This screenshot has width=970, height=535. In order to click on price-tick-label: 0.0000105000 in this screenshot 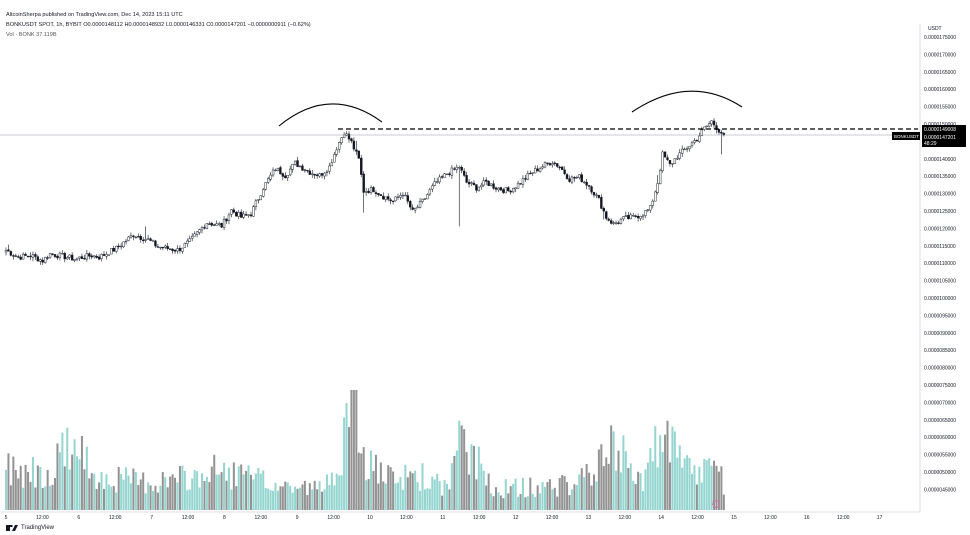, I will do `click(940, 282)`.